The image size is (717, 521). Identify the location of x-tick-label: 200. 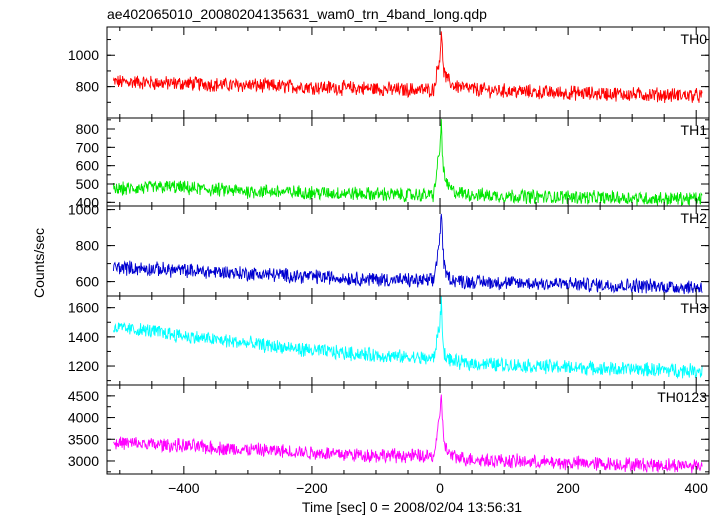
(568, 488).